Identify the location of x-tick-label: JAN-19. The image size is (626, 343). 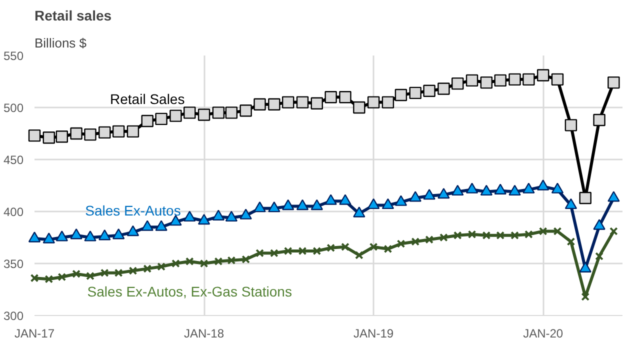
(374, 333).